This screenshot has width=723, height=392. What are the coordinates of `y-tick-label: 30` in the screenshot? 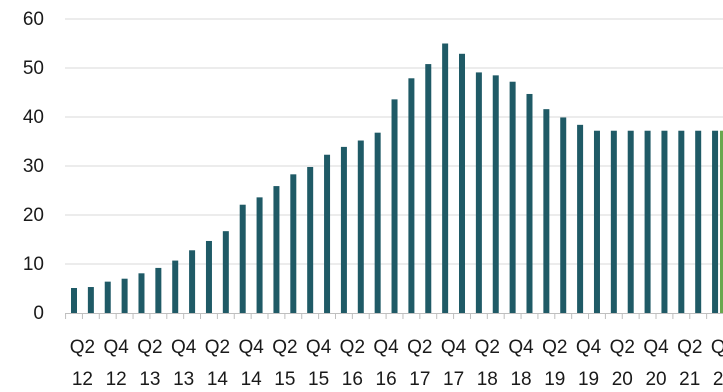 It's located at (33, 166).